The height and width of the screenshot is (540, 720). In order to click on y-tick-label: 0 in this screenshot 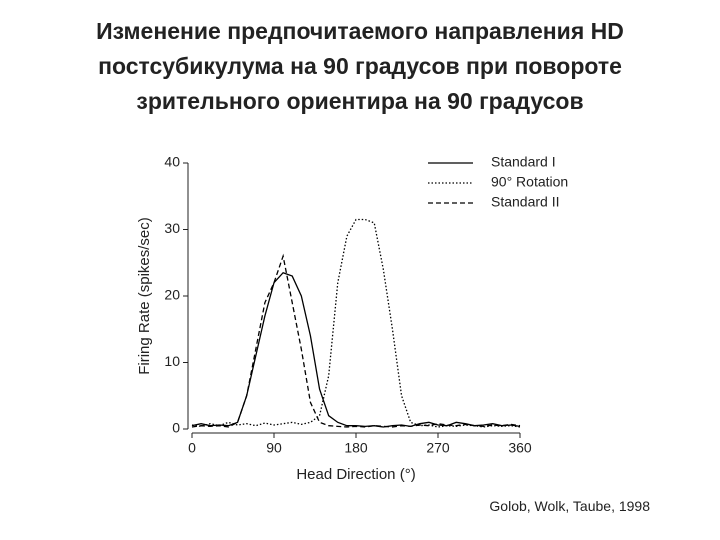, I will do `click(176, 428)`.